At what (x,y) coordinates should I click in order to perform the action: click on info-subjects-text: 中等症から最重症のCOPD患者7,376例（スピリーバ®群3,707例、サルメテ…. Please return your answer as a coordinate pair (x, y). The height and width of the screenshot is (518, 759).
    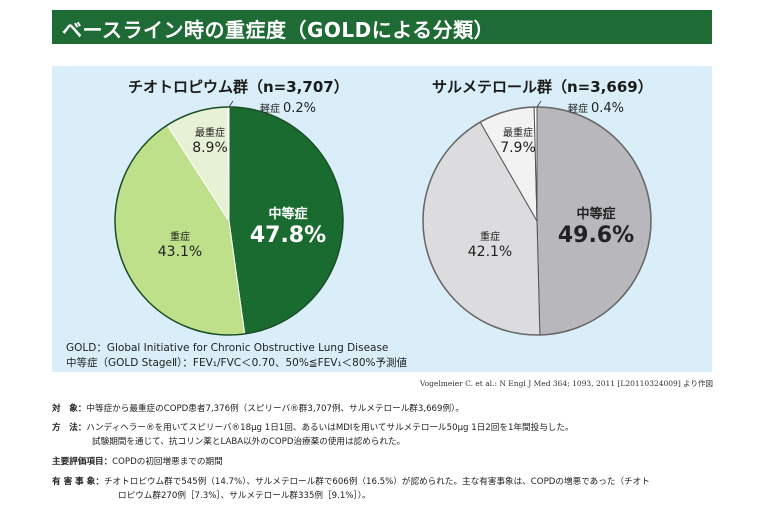
    Looking at the image, I should click on (275, 409).